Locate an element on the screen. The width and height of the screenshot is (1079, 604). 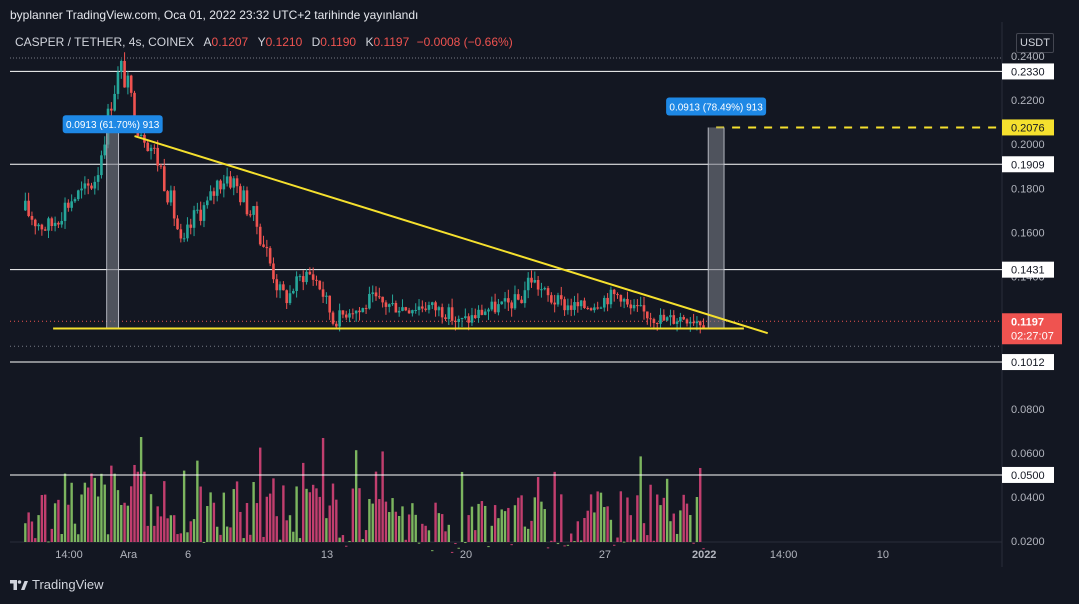
symbol-name: CASPER / TETHER, 4s, COINEX is located at coordinates (105, 42).